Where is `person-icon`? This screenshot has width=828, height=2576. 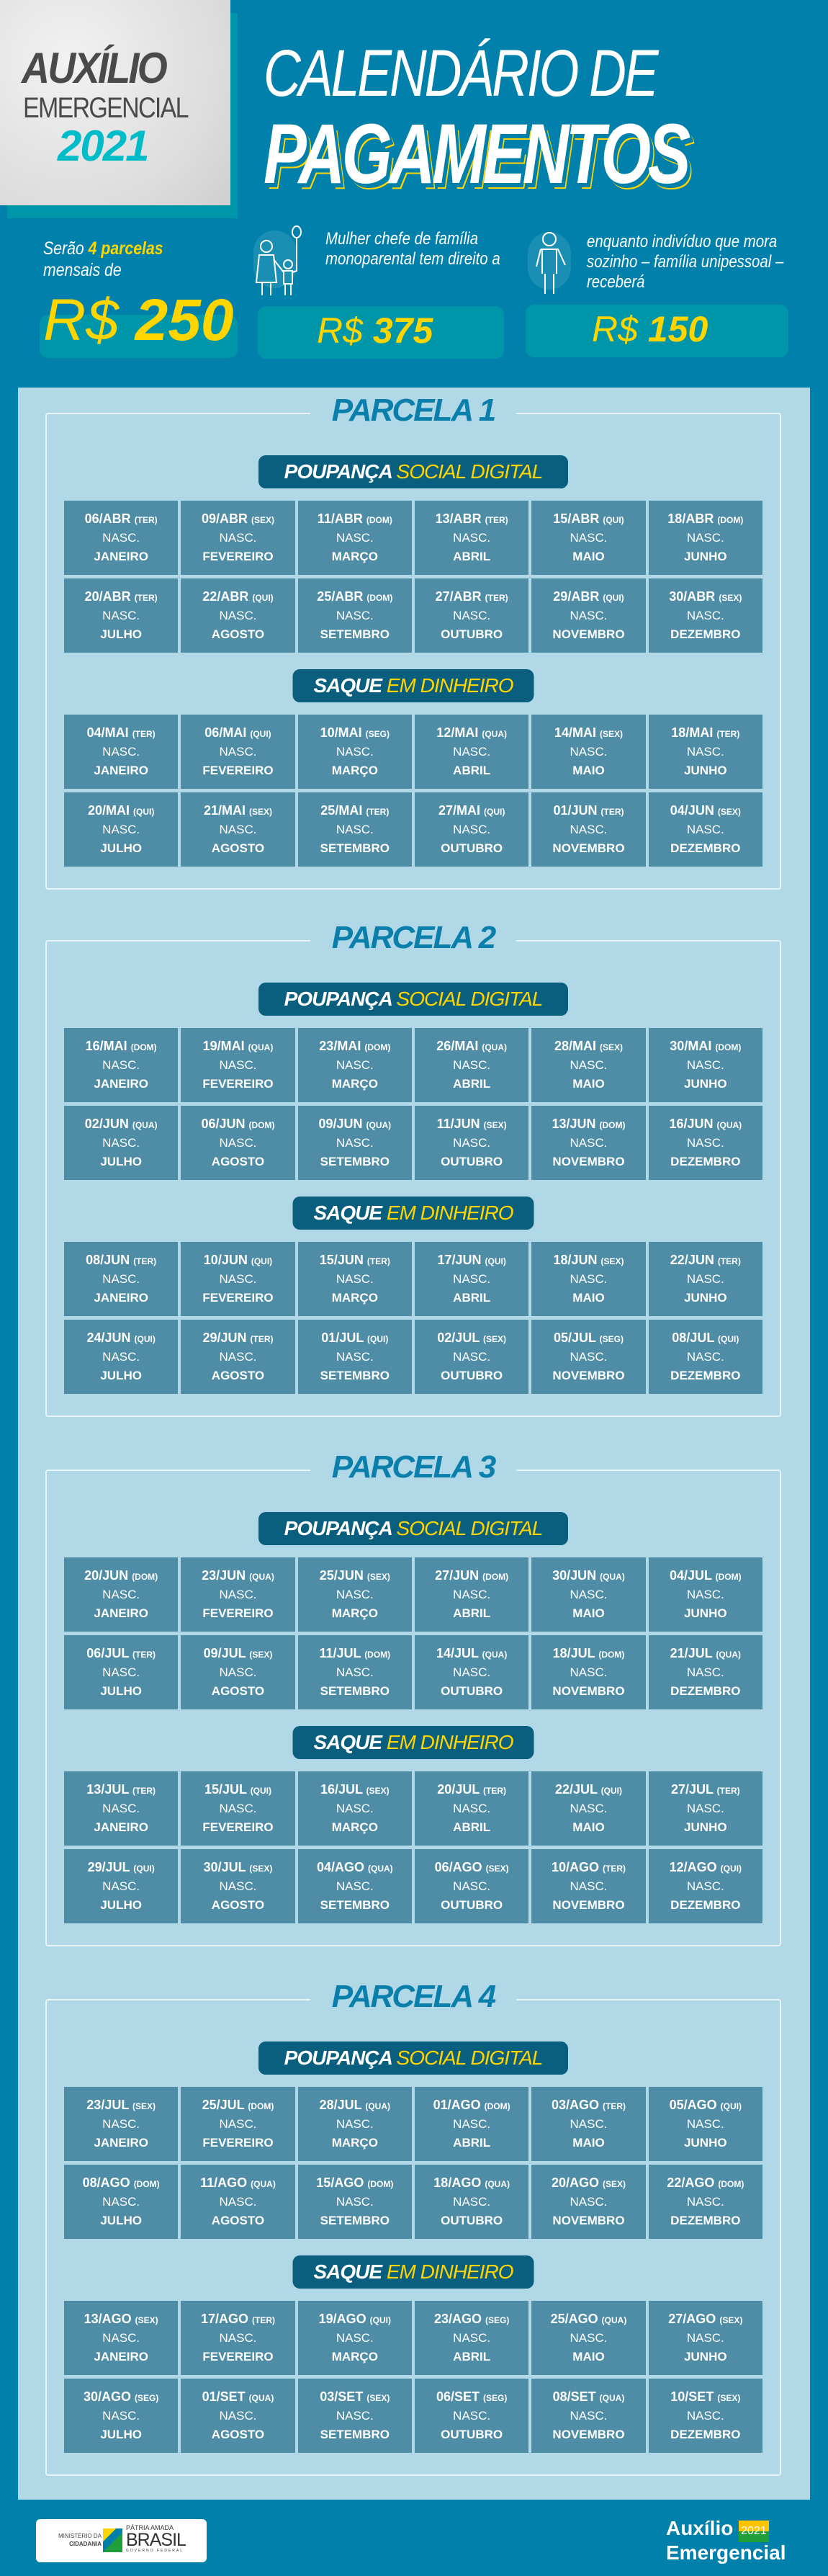
person-icon is located at coordinates (549, 263).